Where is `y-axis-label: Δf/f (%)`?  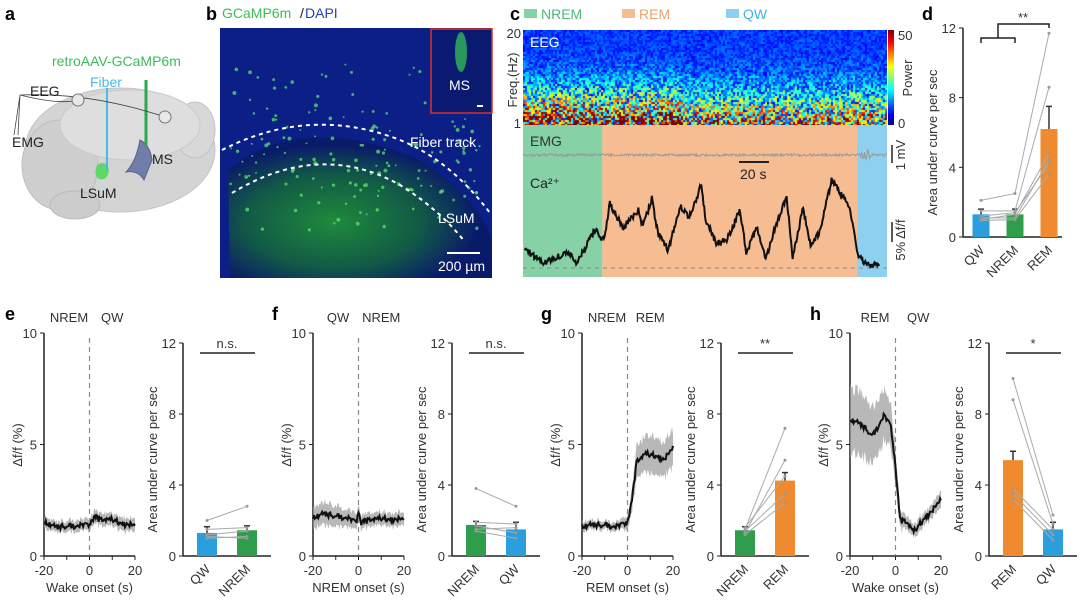
y-axis-label: Δf/f (%) is located at coordinates (555, 444).